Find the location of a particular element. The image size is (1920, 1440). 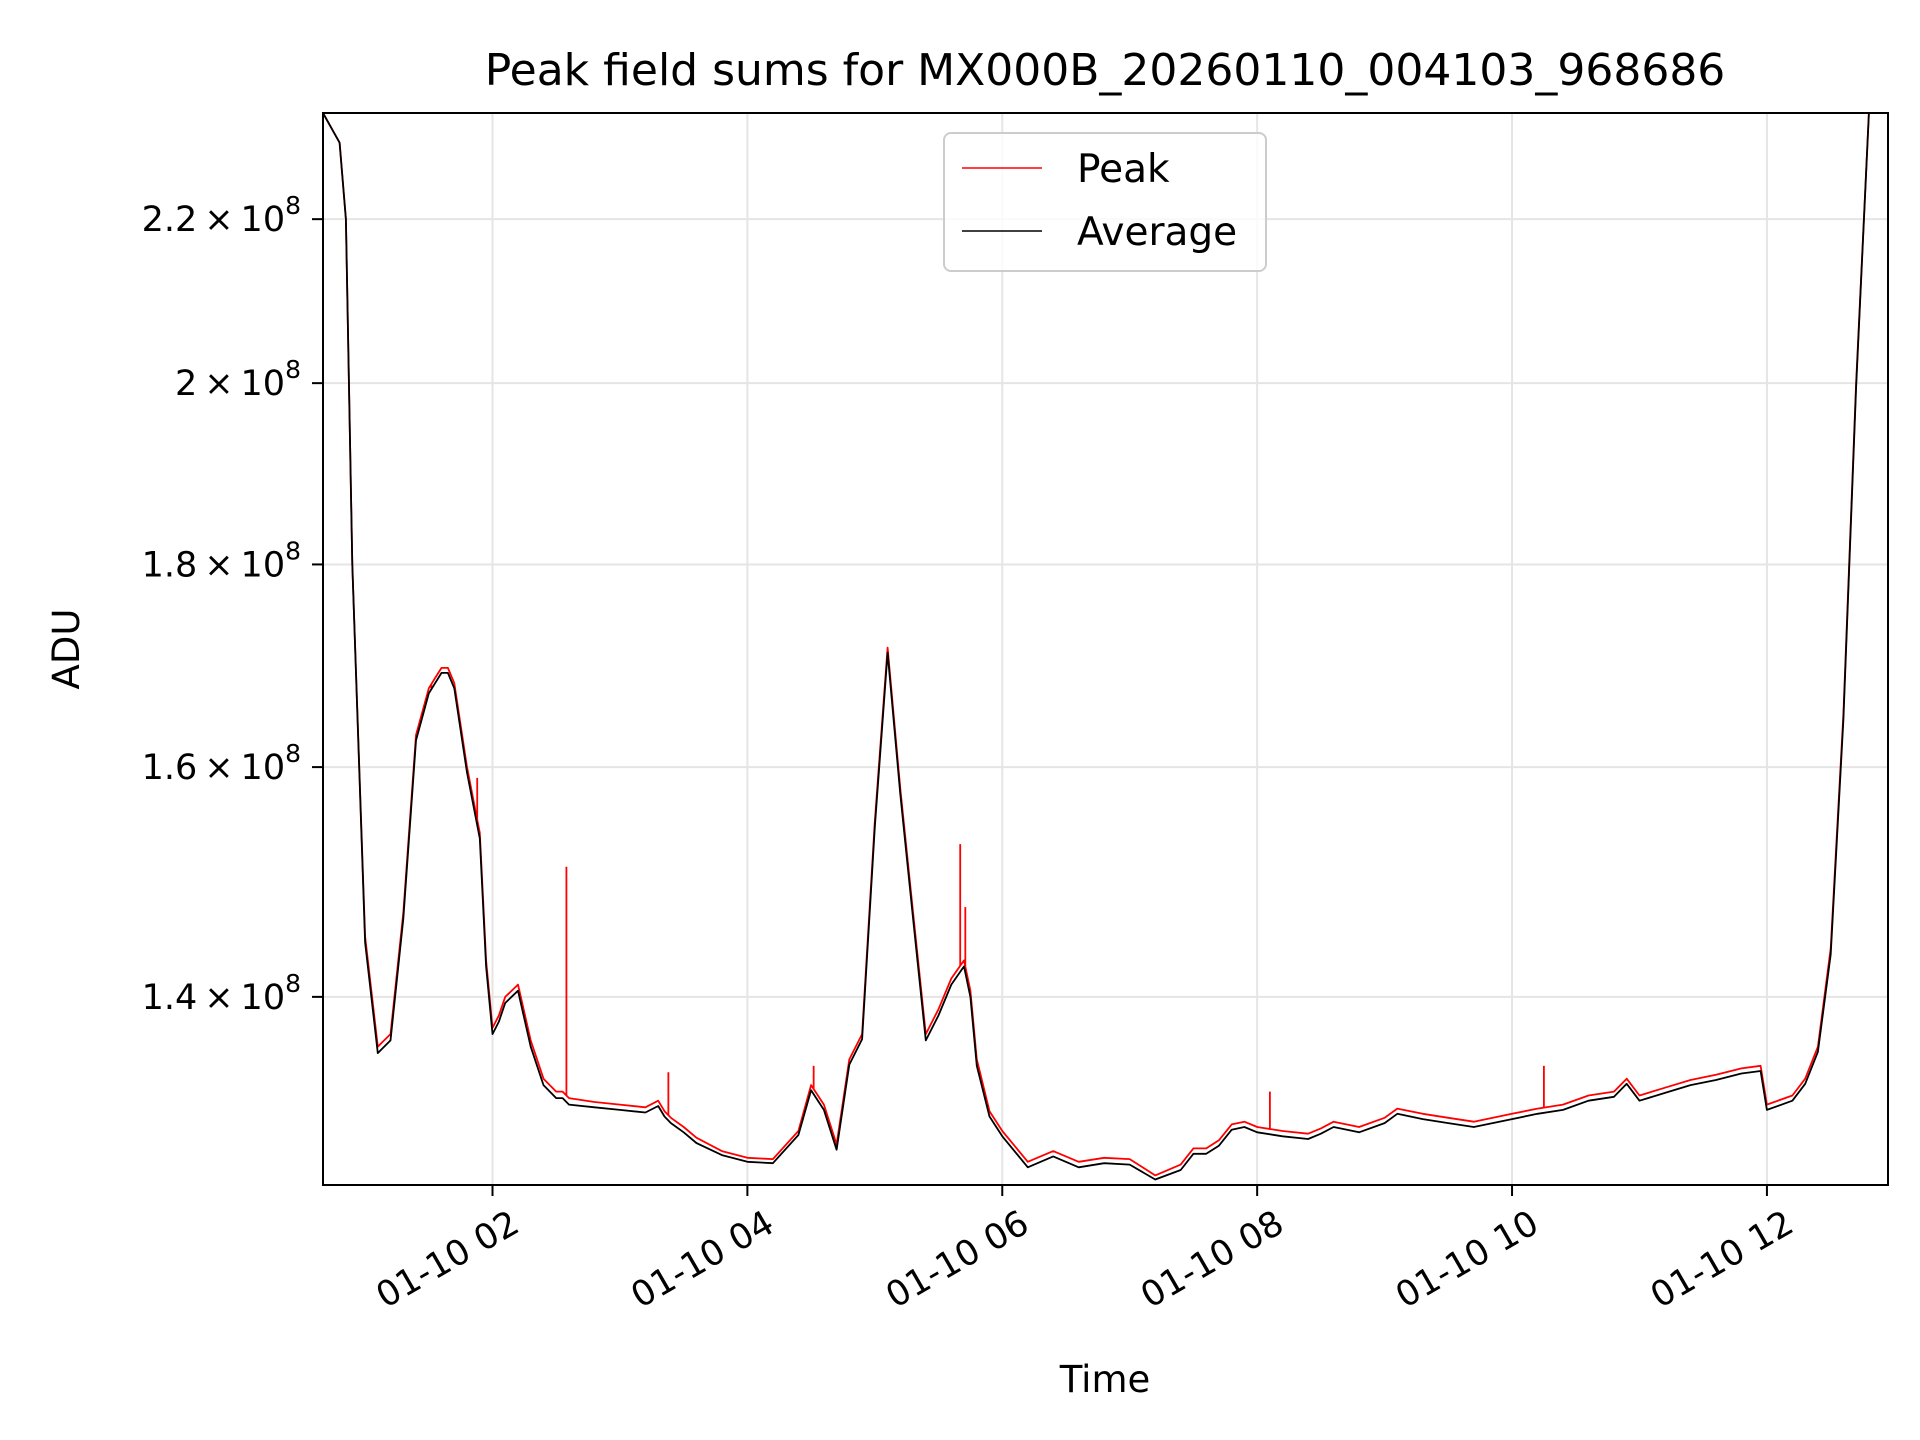

y-tick-label: 1.6 × 10⁸ is located at coordinates (221, 763).